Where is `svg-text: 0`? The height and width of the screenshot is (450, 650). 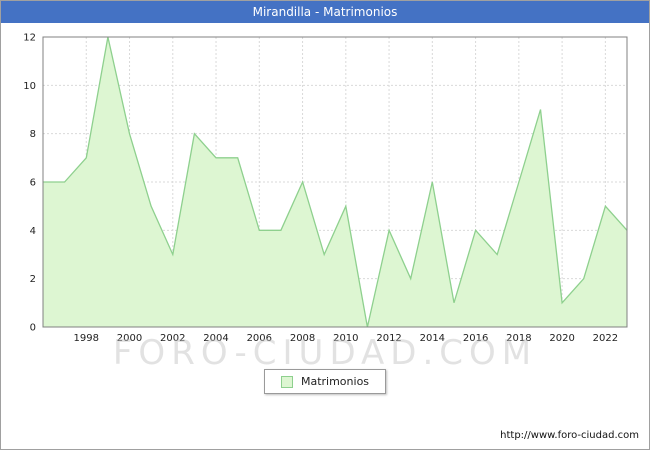 svg-text: 0 is located at coordinates (33, 328).